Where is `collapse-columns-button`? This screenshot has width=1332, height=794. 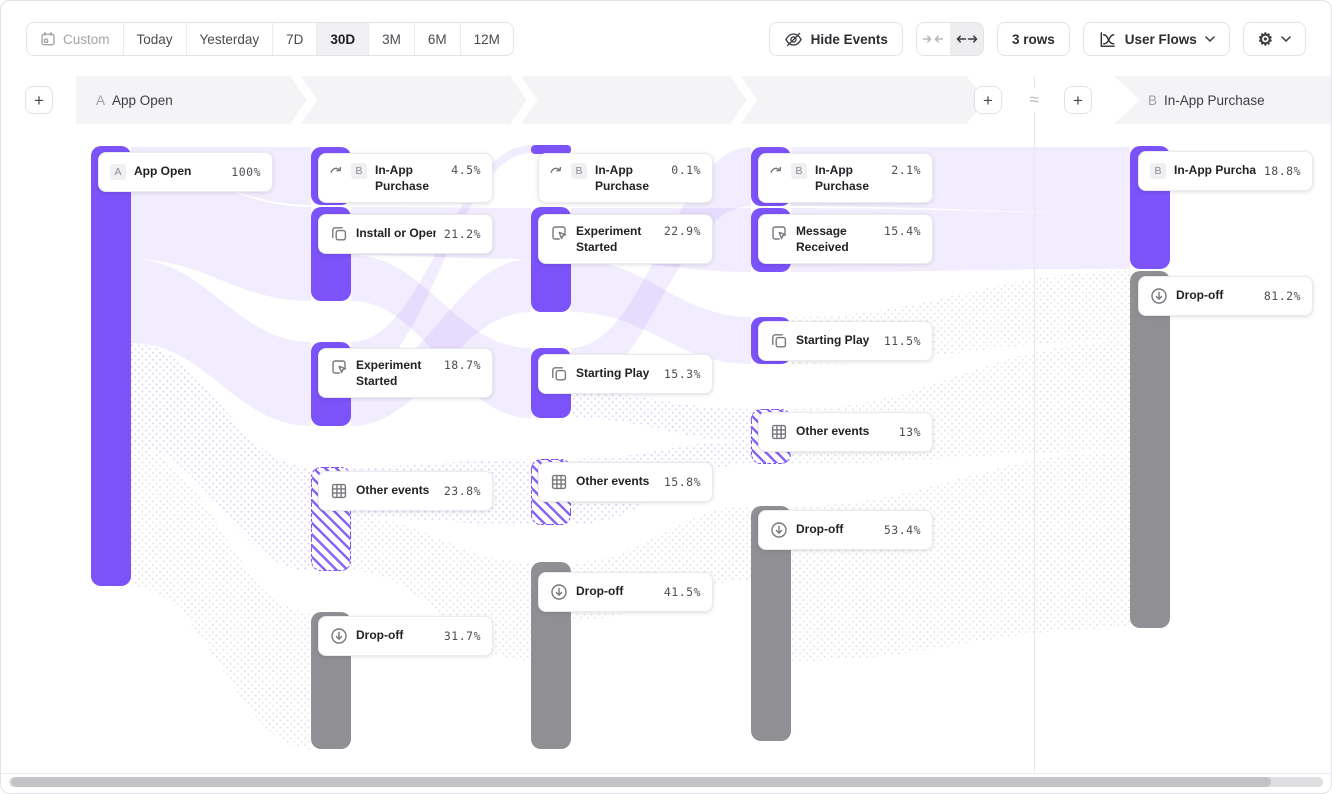 collapse-columns-button is located at coordinates (933, 39).